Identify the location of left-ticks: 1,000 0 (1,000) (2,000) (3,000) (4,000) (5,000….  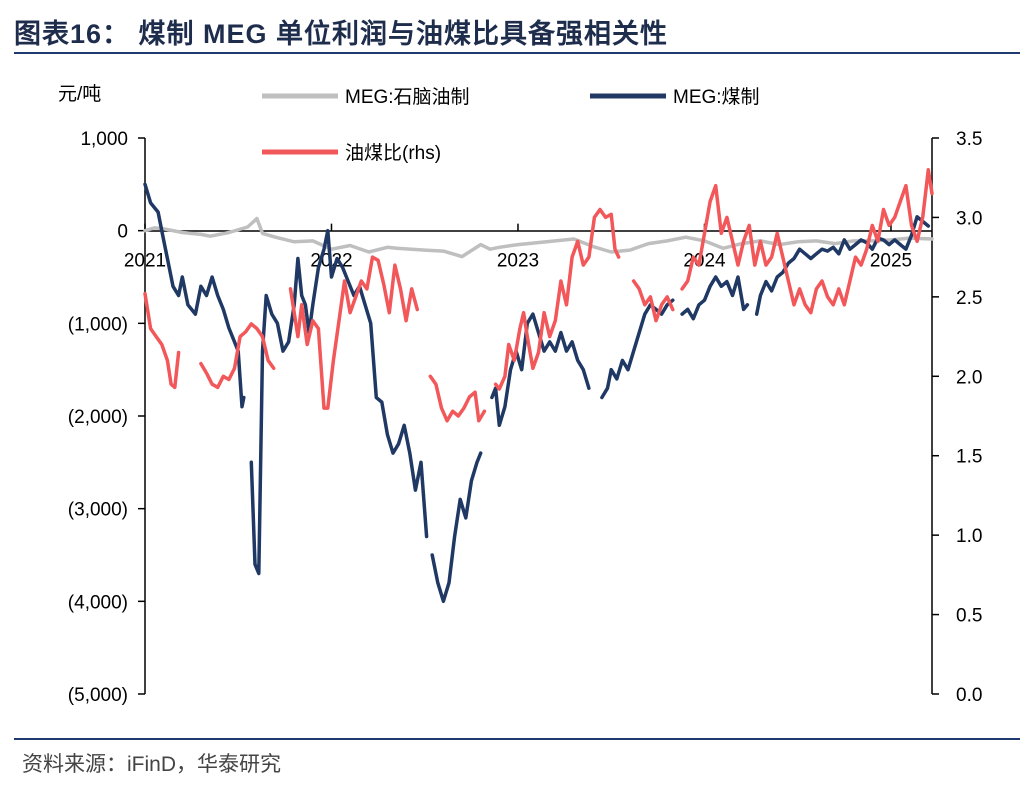
(106, 417).